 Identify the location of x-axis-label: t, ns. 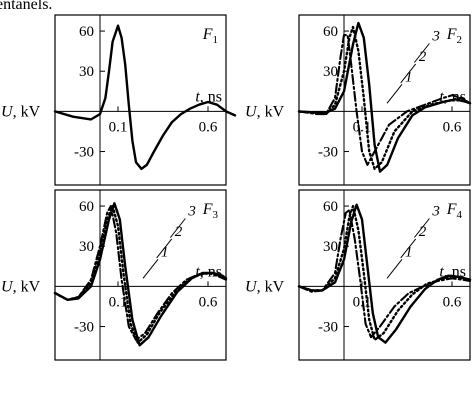
(208, 96).